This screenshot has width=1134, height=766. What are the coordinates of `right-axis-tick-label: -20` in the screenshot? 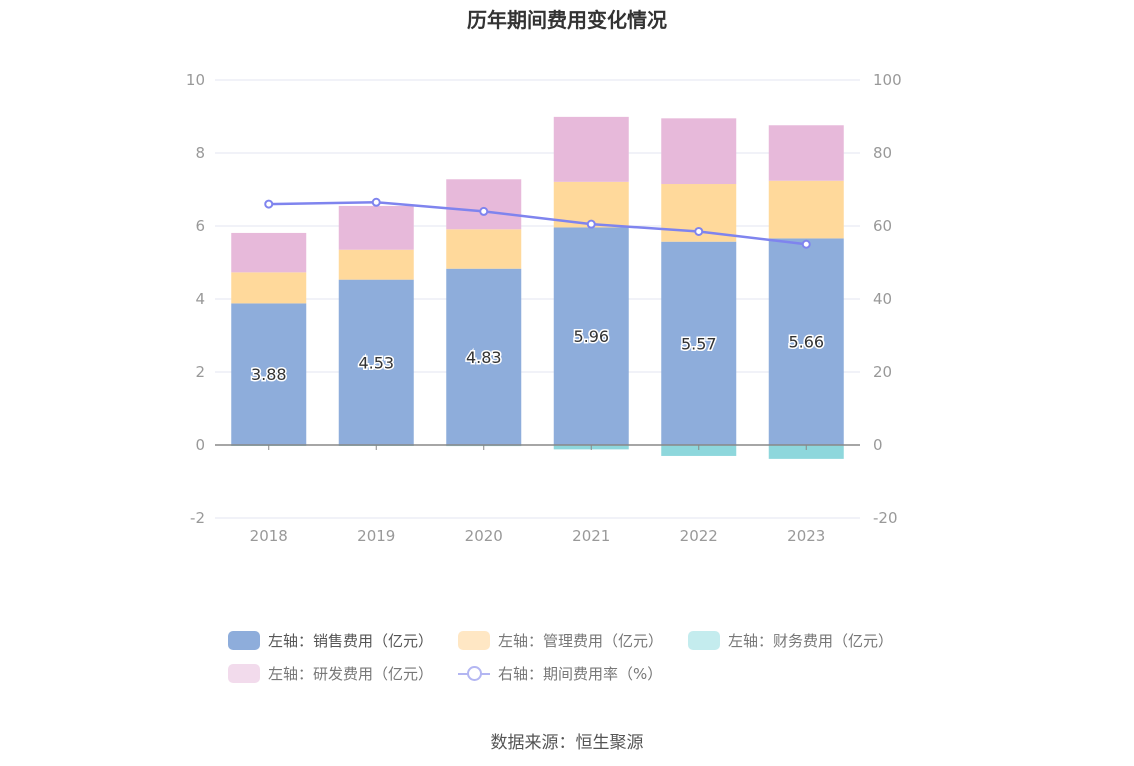 It's located at (885, 518).